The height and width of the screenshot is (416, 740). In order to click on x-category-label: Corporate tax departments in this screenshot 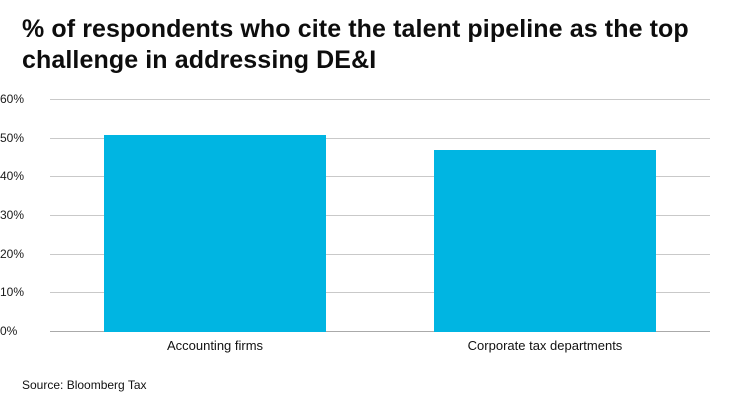, I will do `click(545, 345)`.